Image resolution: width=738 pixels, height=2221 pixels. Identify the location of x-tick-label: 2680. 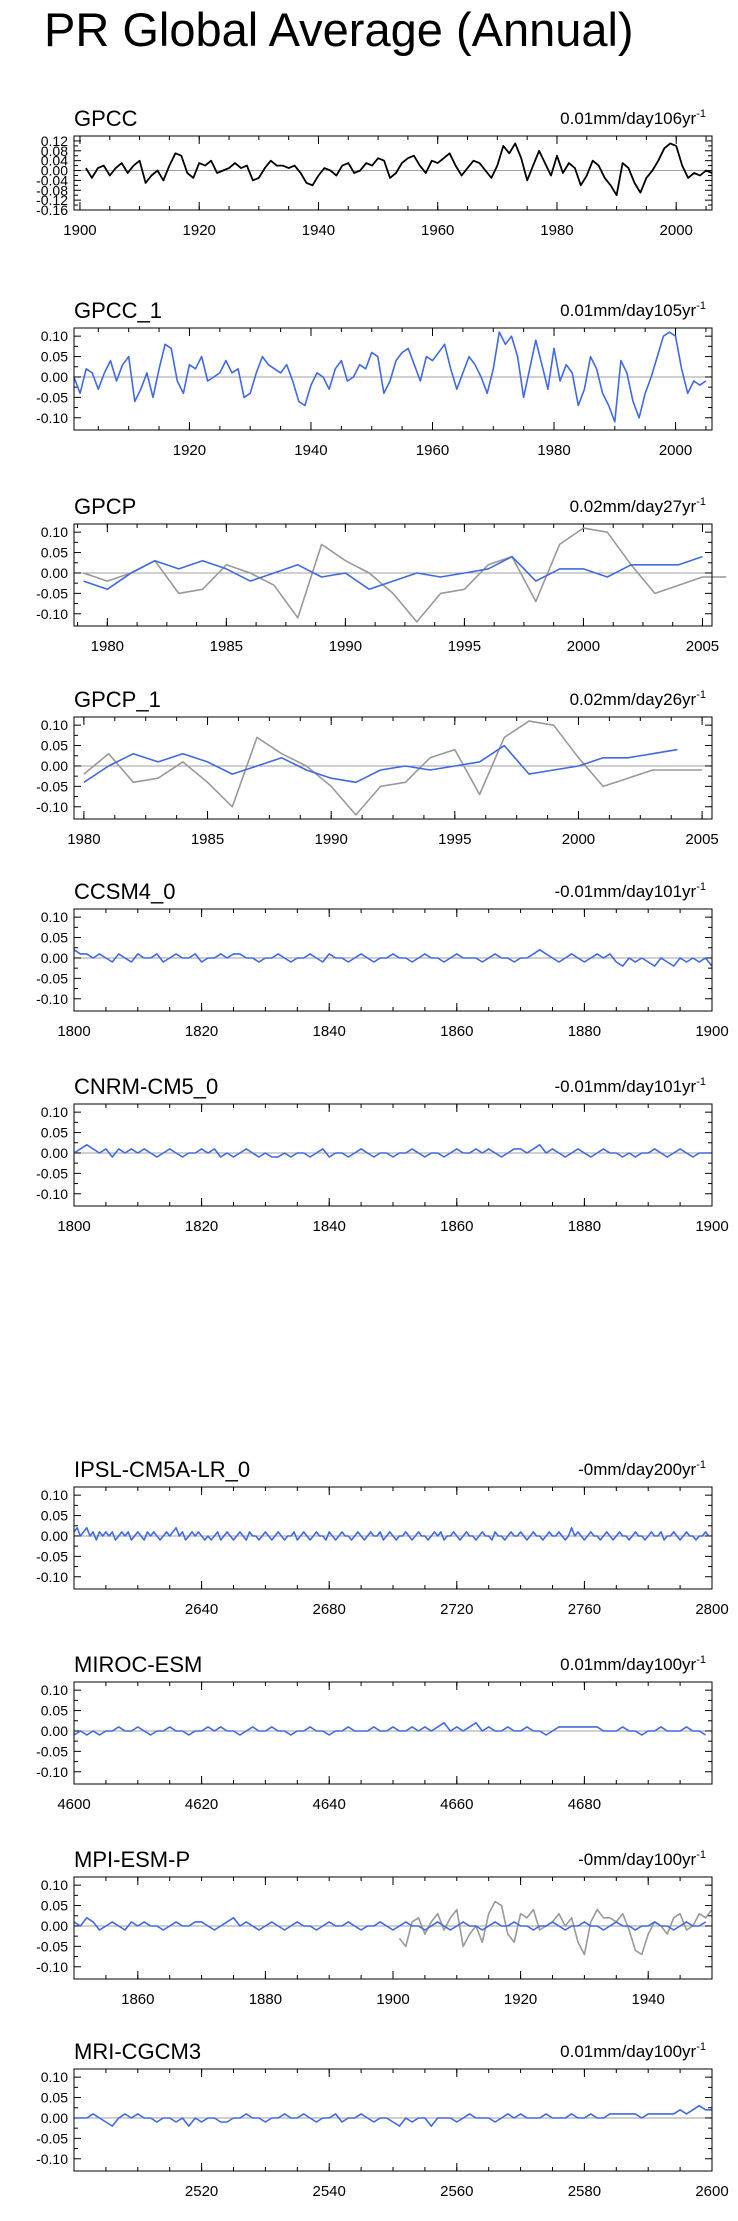
(329, 1609).